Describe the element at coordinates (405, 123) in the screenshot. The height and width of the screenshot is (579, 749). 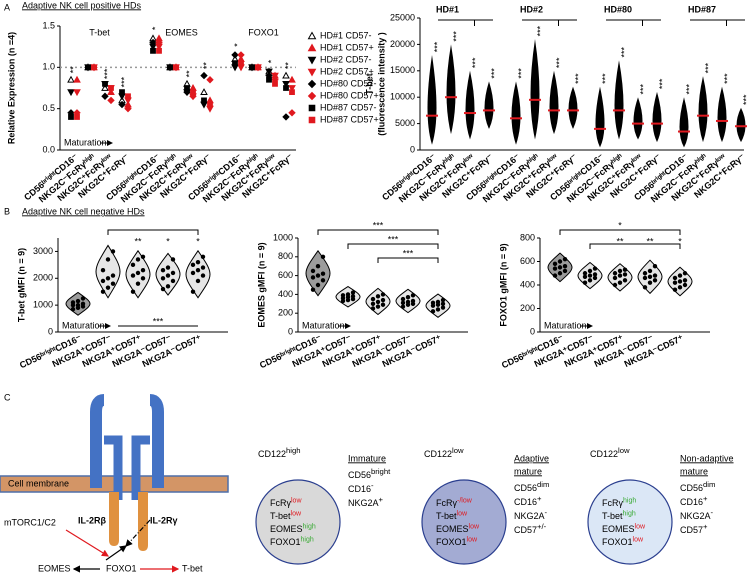
I see `y-tick-label: 5000` at that location.